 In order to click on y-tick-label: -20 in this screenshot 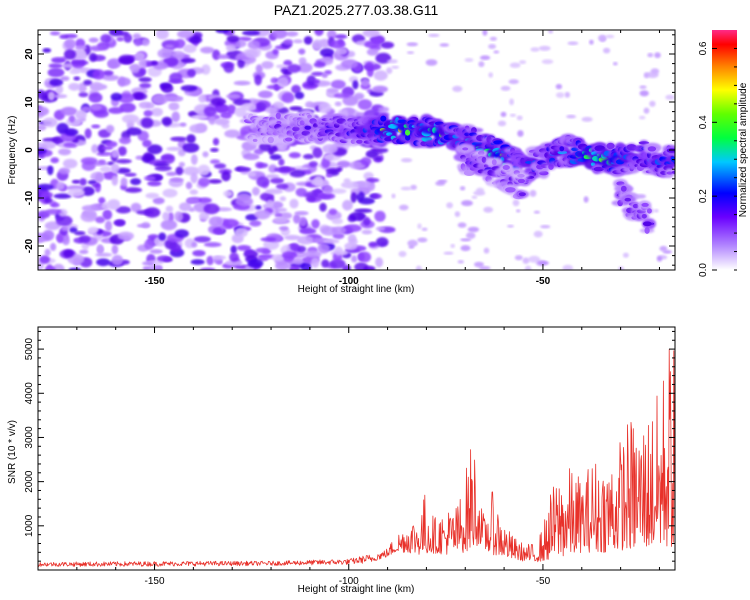, I will do `click(29, 245)`.